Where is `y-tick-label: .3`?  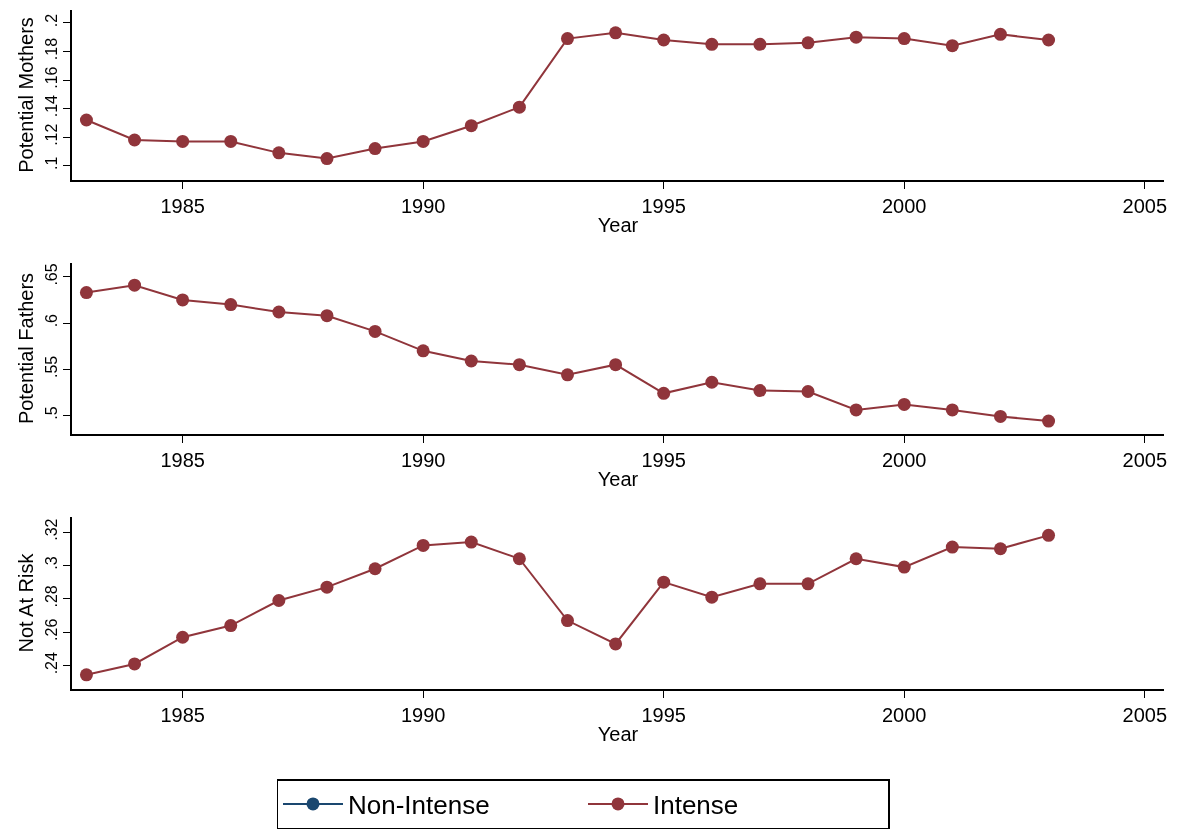
y-tick-label: .3 is located at coordinates (51, 563).